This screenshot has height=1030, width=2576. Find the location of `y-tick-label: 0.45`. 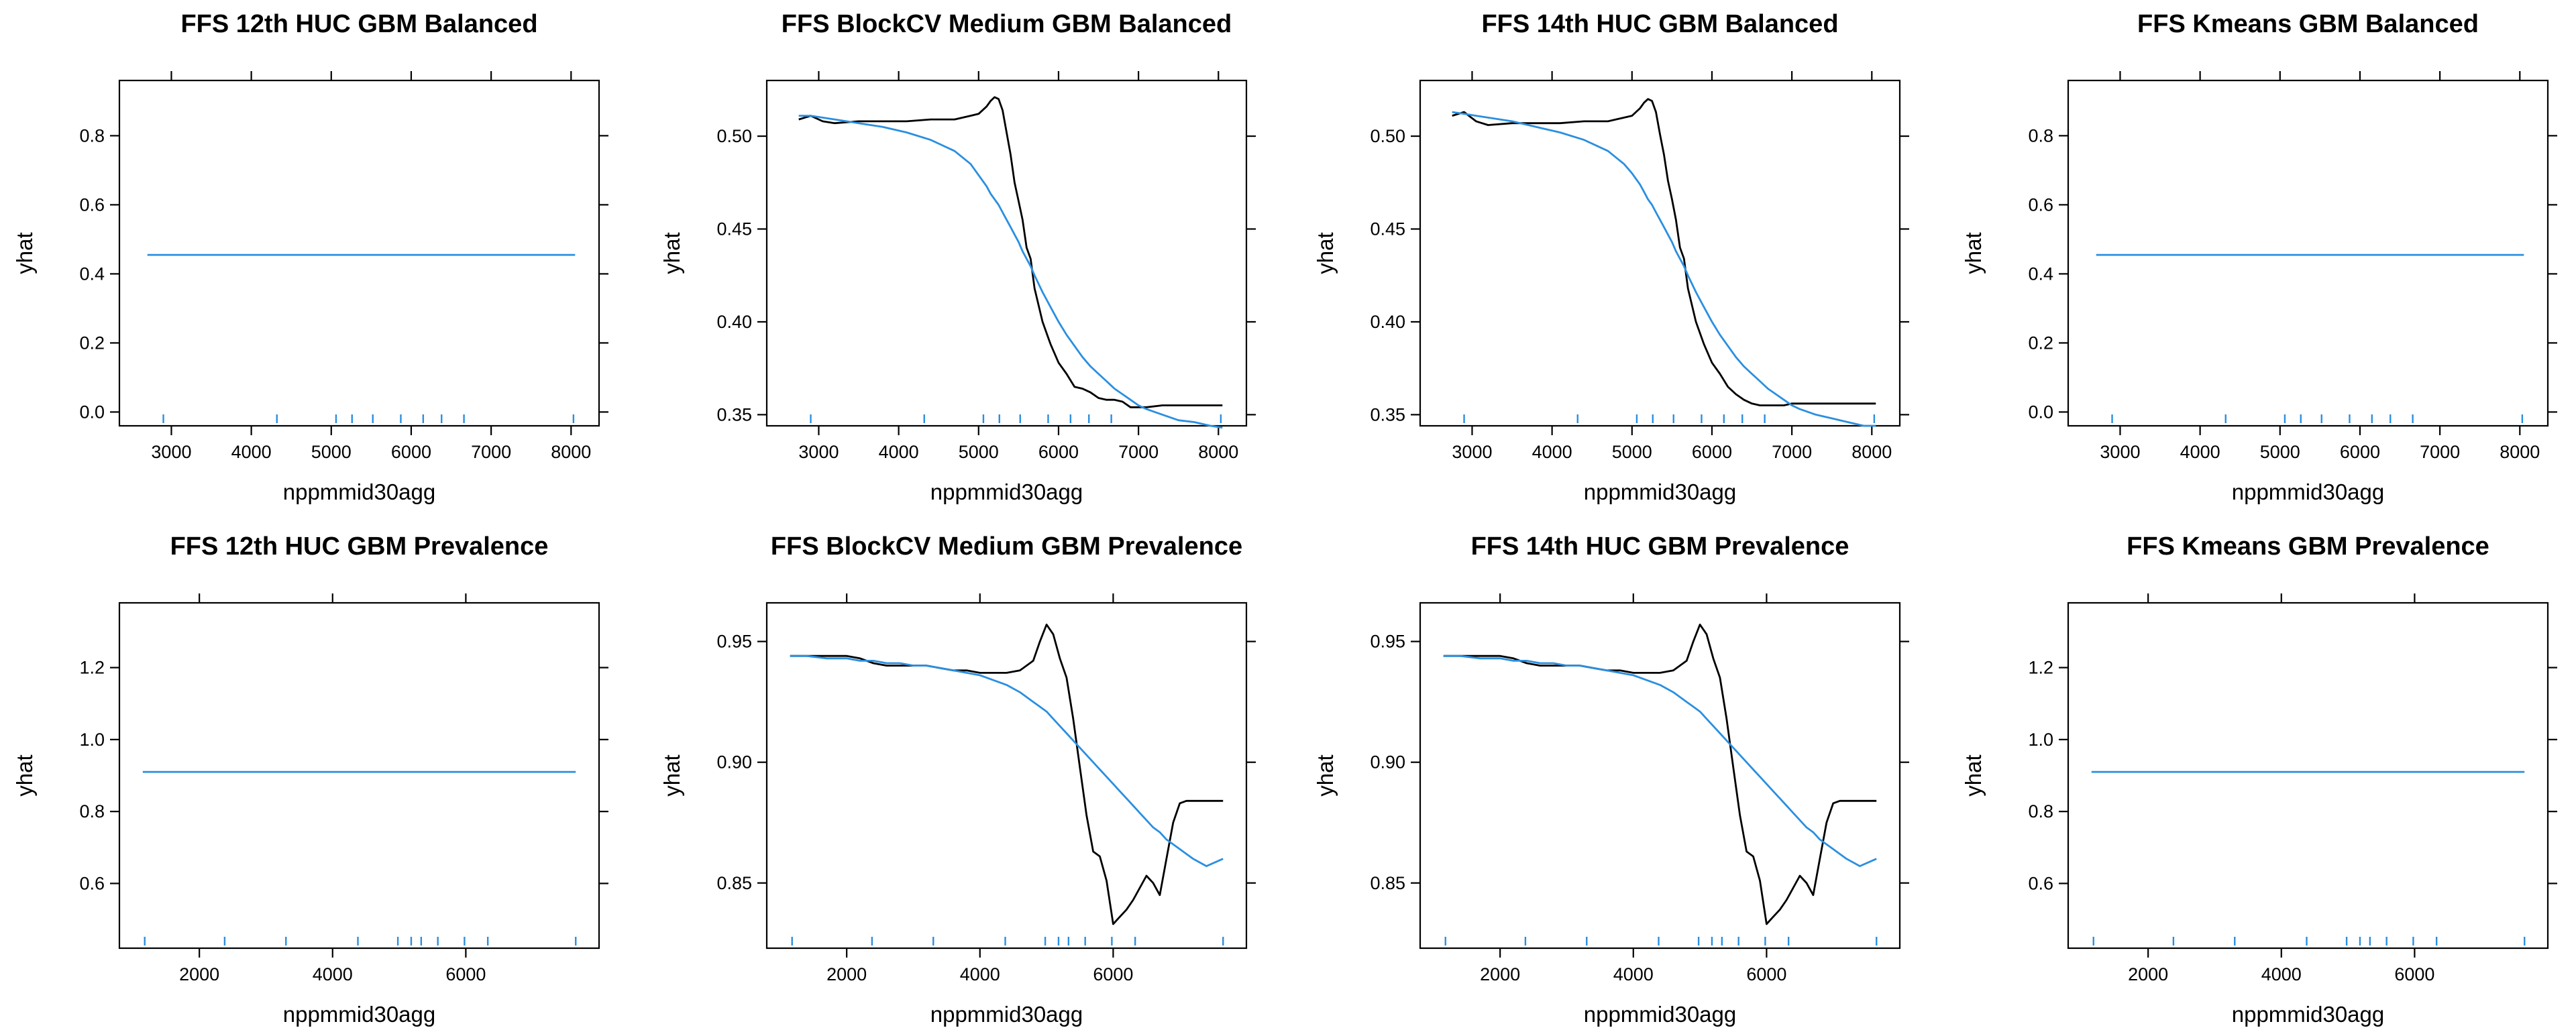

y-tick-label: 0.45 is located at coordinates (734, 229).